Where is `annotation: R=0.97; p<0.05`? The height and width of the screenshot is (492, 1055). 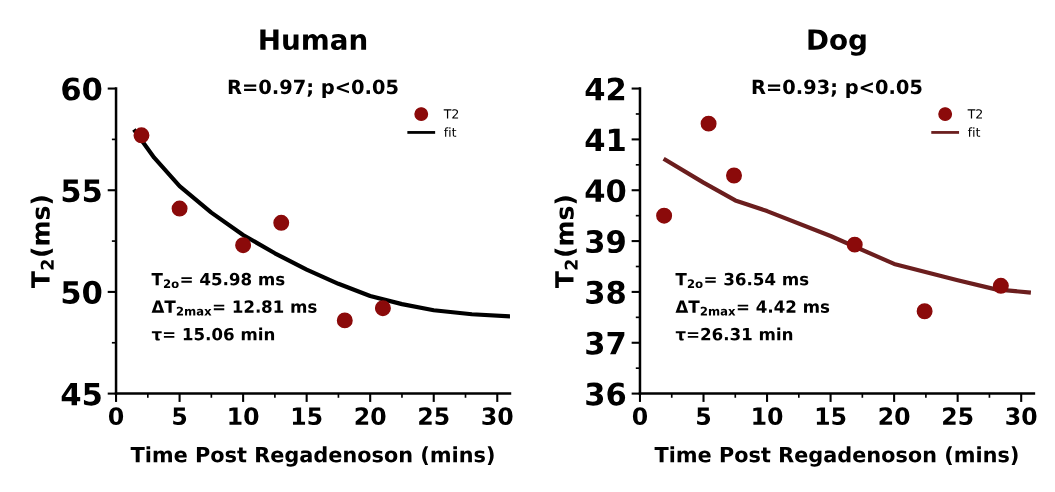 annotation: R=0.97; p<0.05 is located at coordinates (313, 88).